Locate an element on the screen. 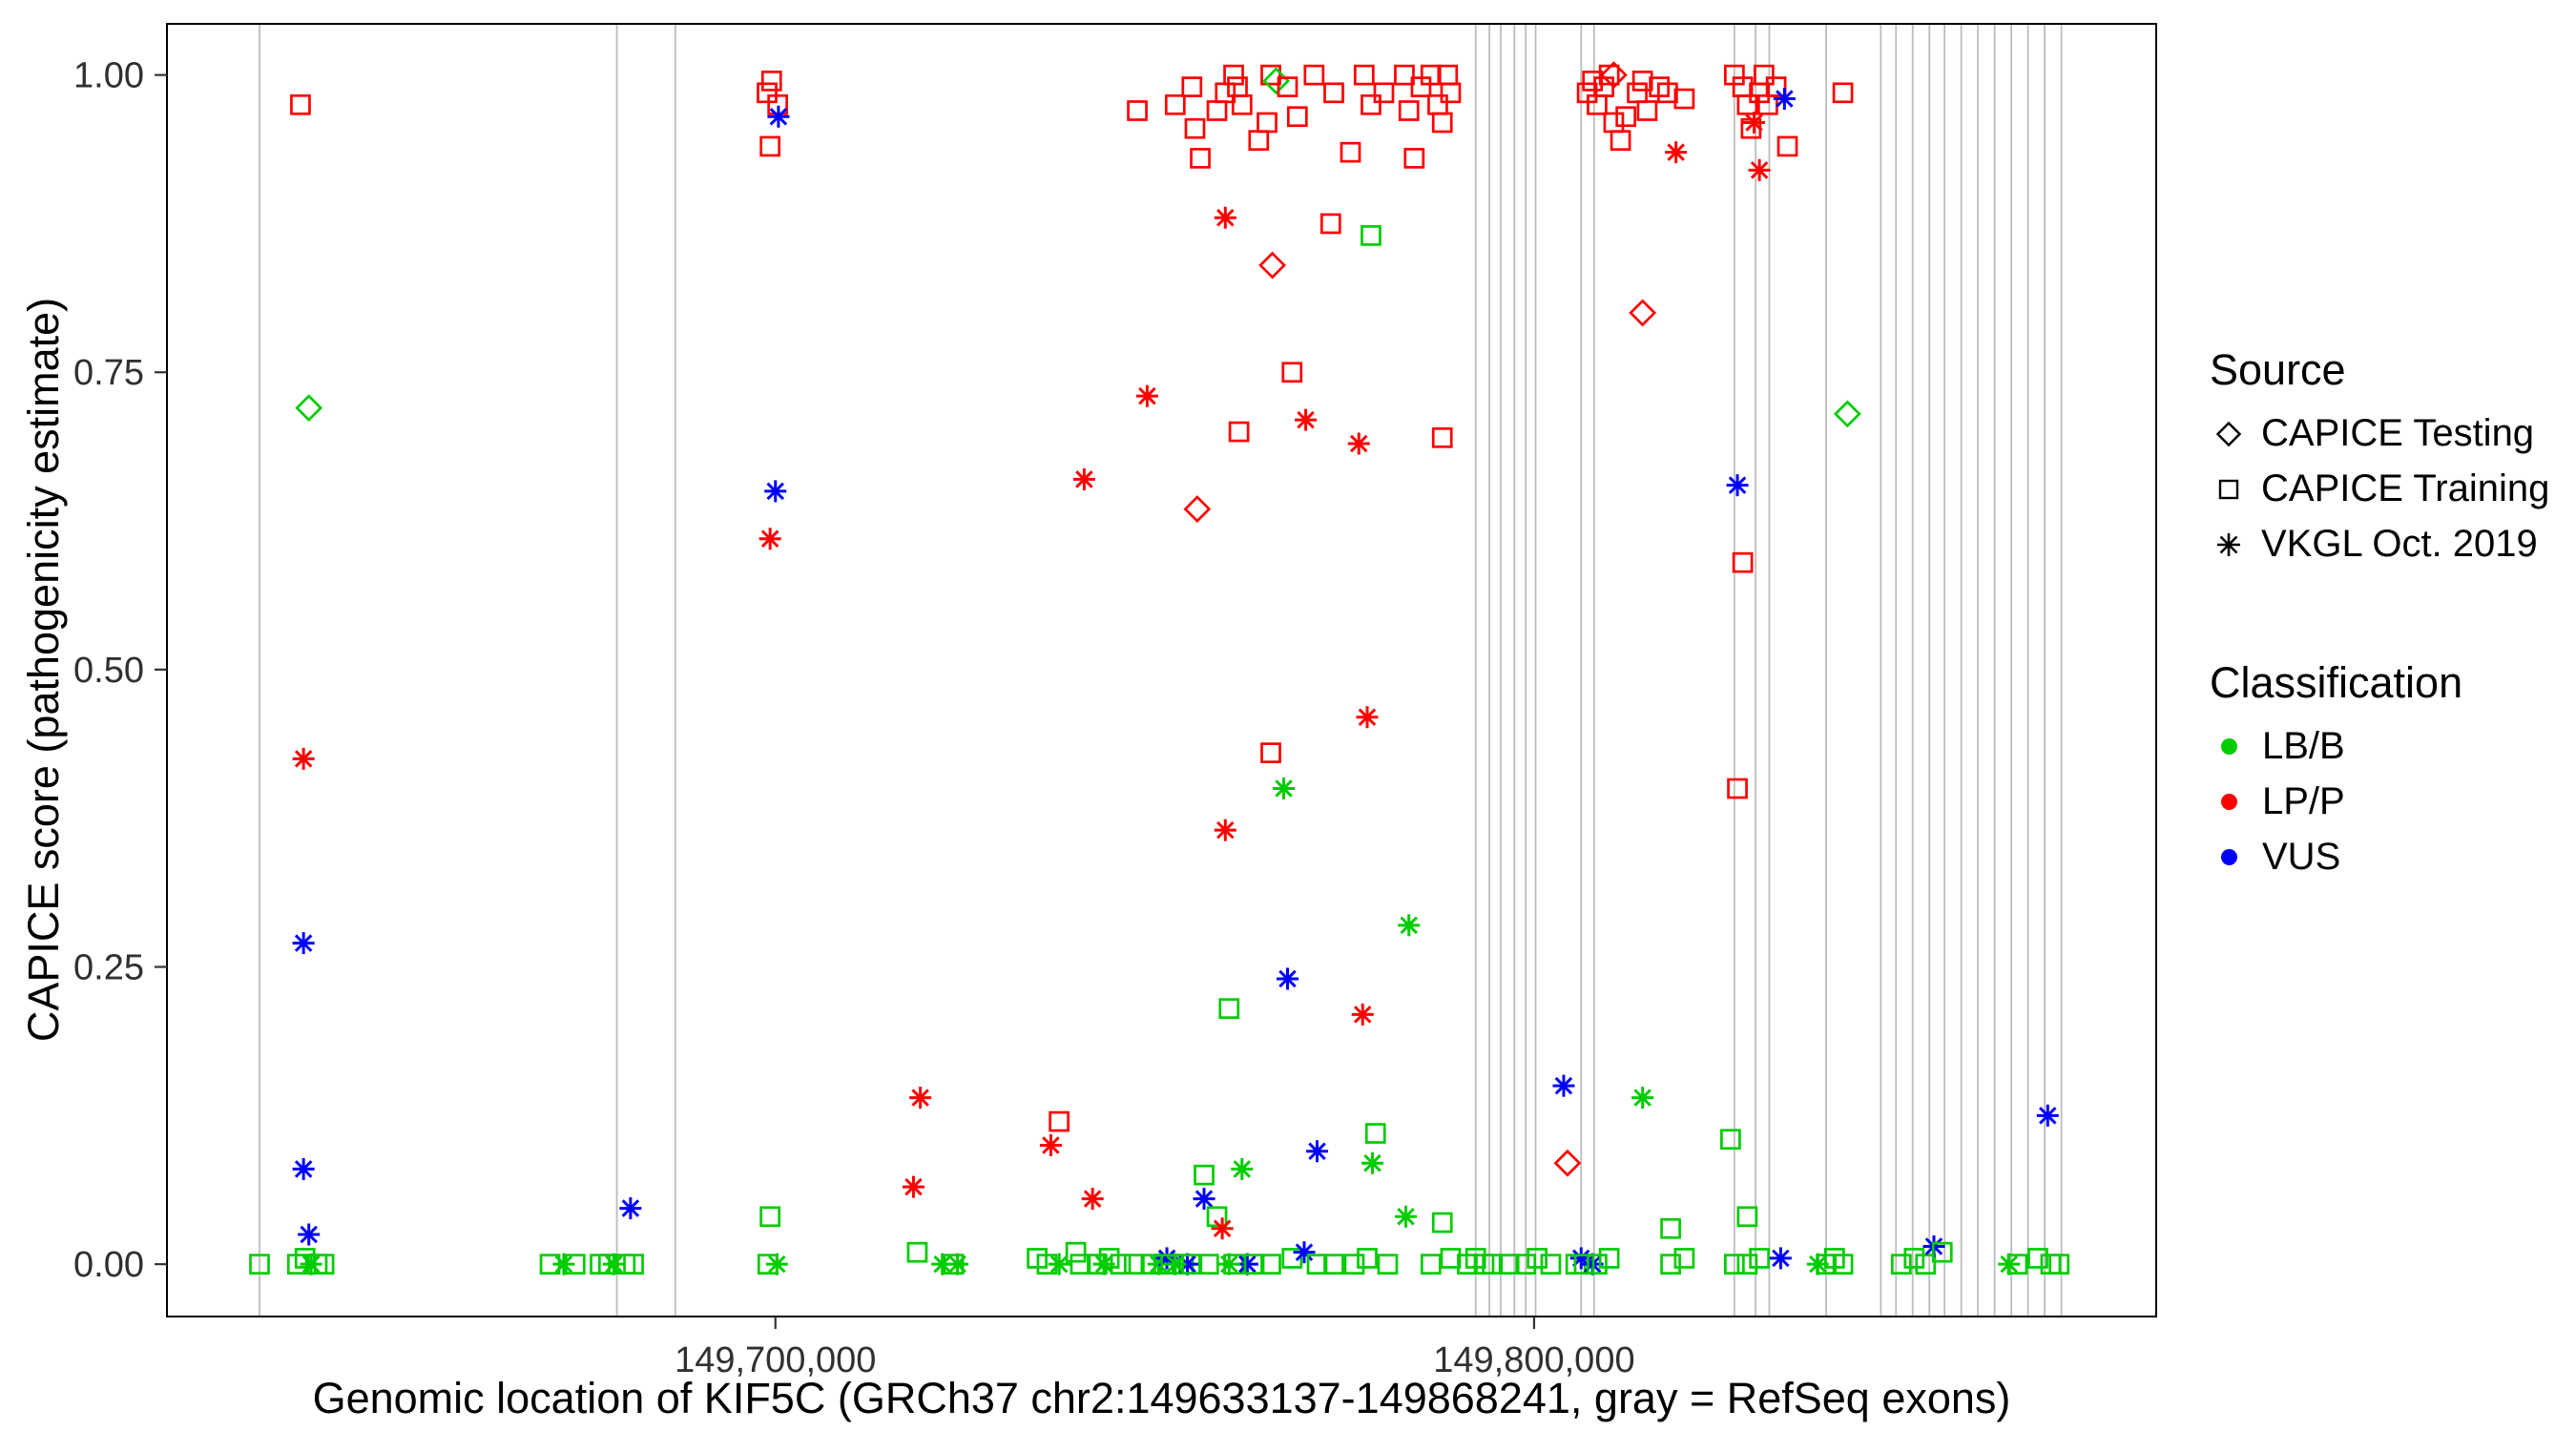  svg-text: 0.00 is located at coordinates (108, 1265).